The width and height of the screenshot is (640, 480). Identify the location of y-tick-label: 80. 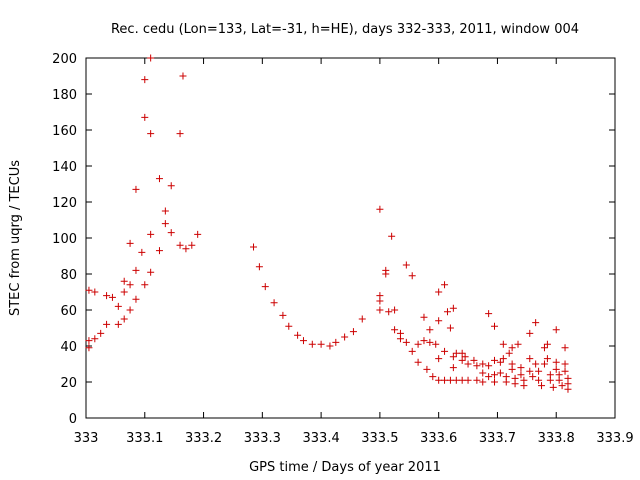
(68, 275).